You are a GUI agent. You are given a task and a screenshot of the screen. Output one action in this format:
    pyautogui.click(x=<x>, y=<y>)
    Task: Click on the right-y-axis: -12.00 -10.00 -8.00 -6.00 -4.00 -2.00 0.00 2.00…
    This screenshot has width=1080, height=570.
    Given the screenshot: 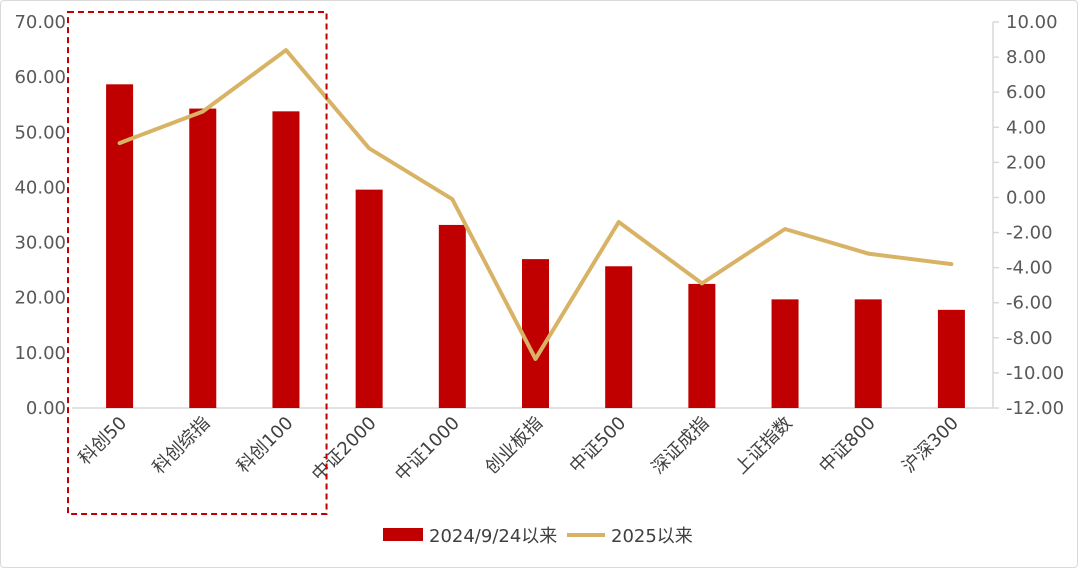 What is the action you would take?
    pyautogui.click(x=1028, y=215)
    